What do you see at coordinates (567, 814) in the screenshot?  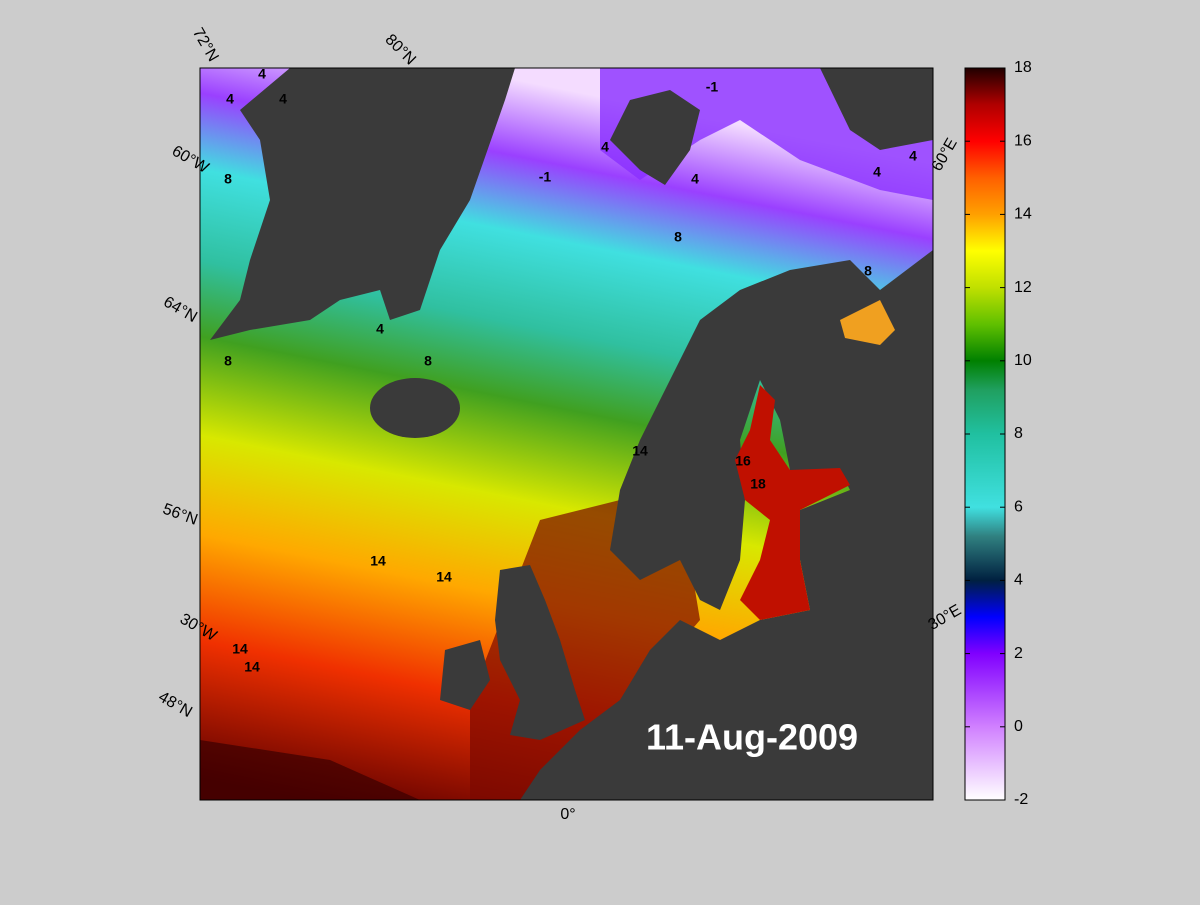 I see `graticule-label: 0°` at bounding box center [567, 814].